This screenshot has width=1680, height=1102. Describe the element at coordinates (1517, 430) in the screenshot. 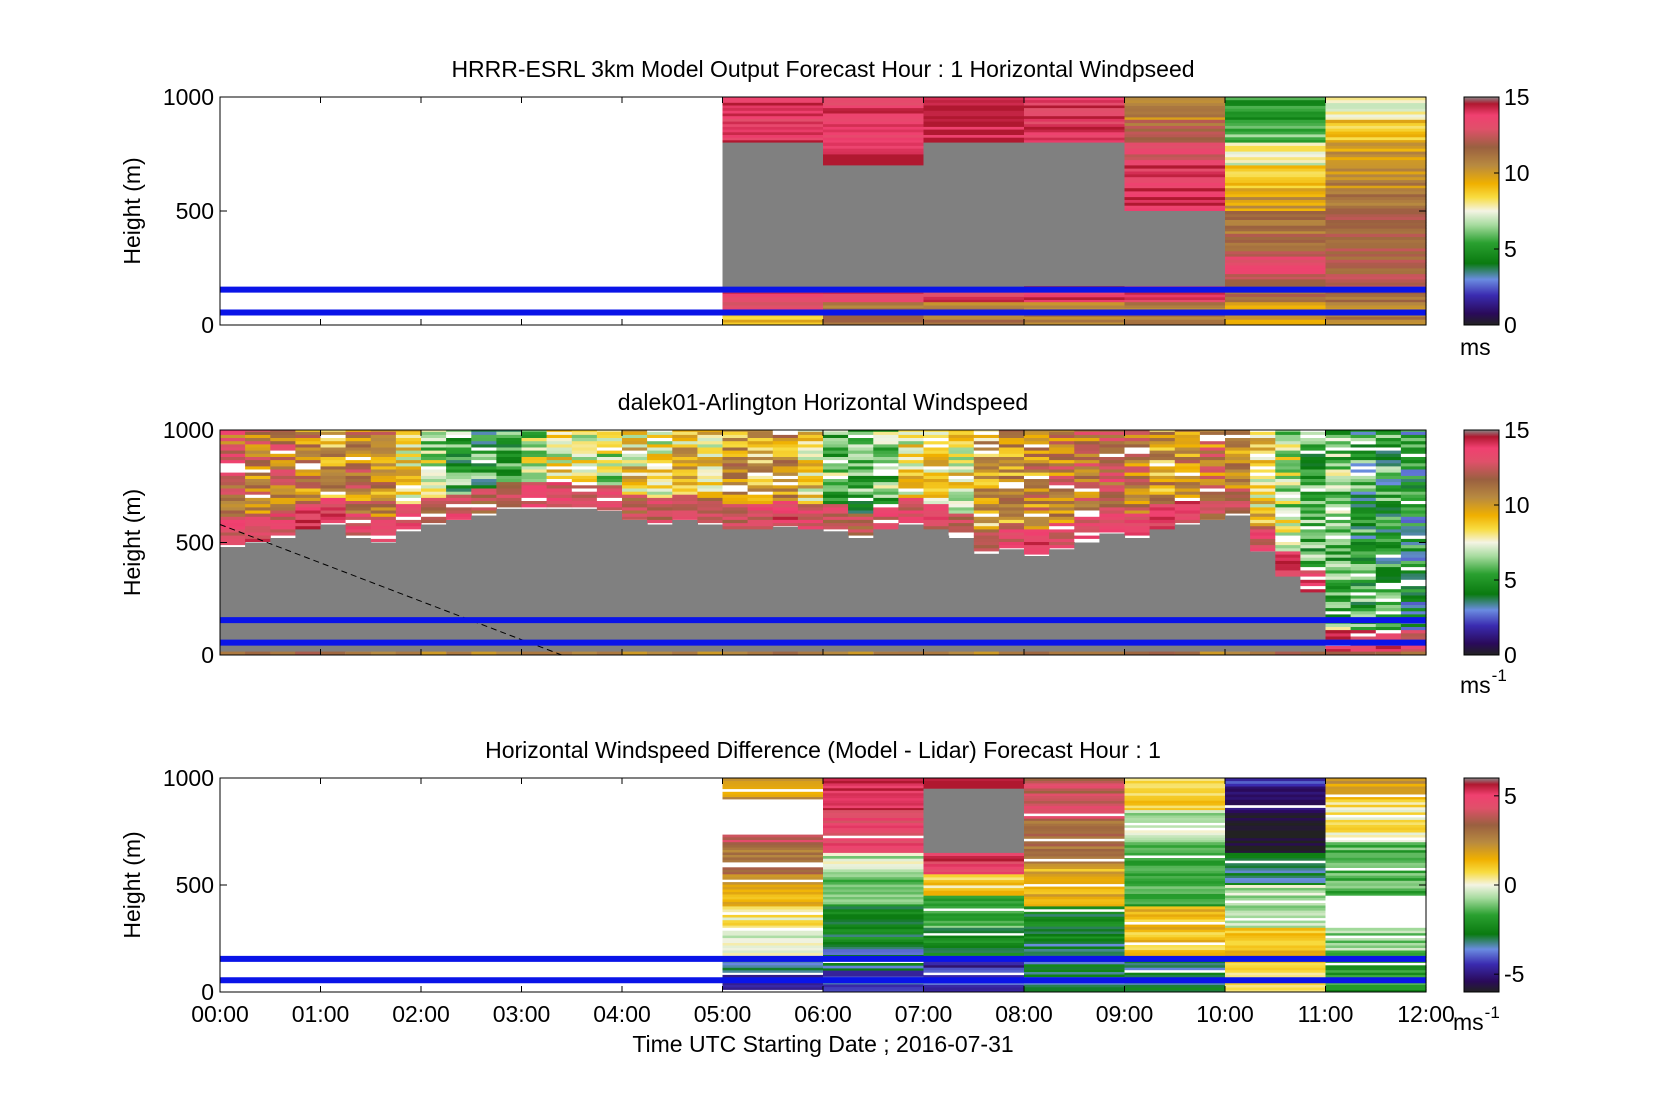

I see `colorbar-tick-label: 15` at that location.